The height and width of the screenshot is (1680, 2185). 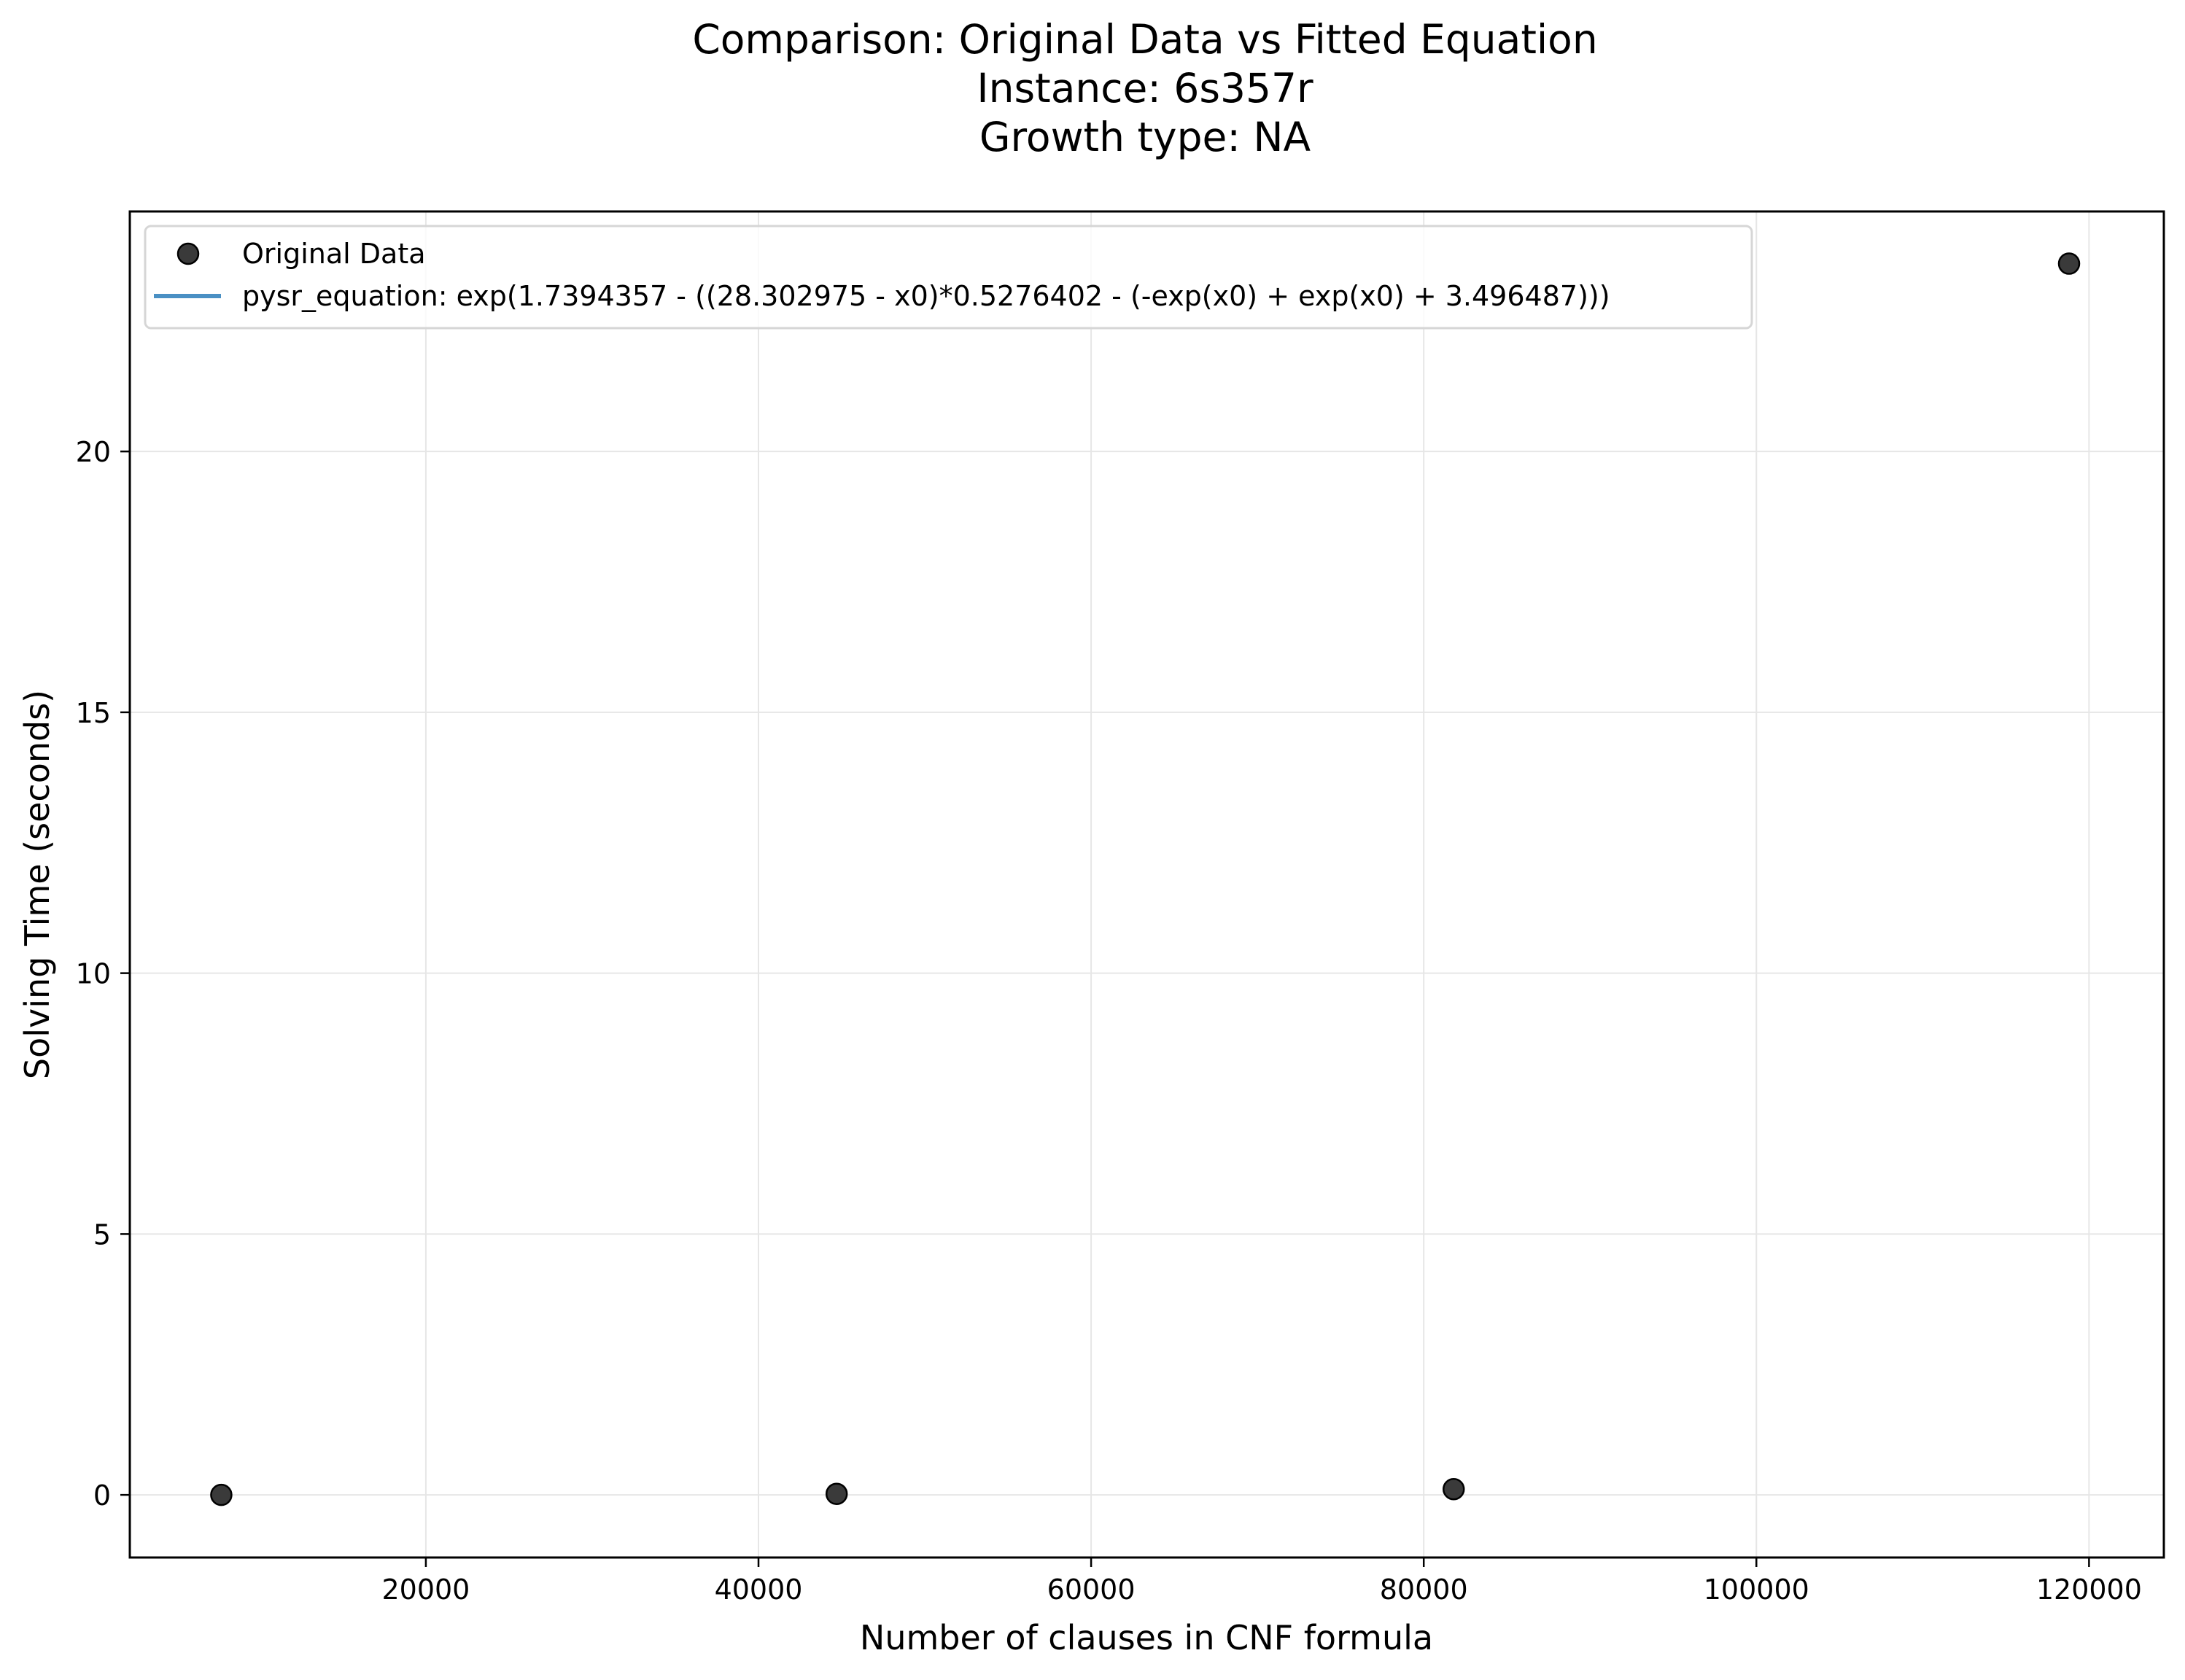 What do you see at coordinates (102, 1495) in the screenshot?
I see `y-tick-label: 0` at bounding box center [102, 1495].